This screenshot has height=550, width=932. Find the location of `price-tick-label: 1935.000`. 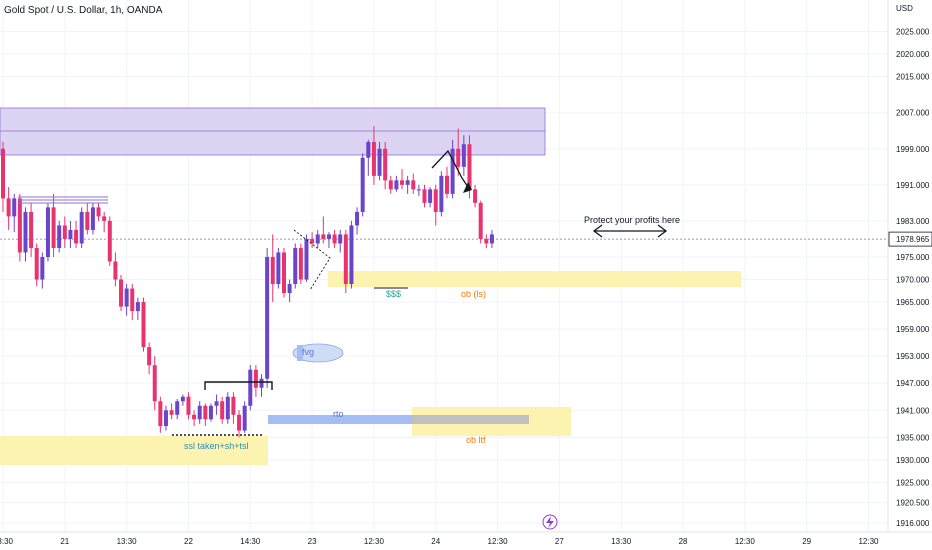

price-tick-label: 1935.000 is located at coordinates (913, 437).